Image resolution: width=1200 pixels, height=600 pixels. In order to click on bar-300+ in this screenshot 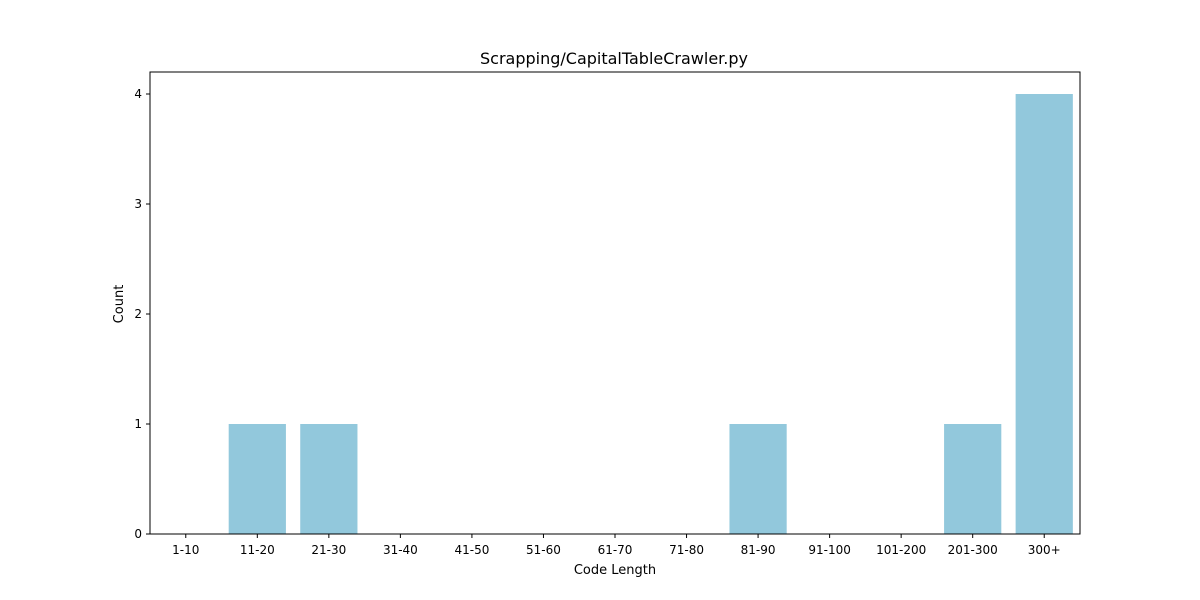, I will do `click(1044, 314)`.